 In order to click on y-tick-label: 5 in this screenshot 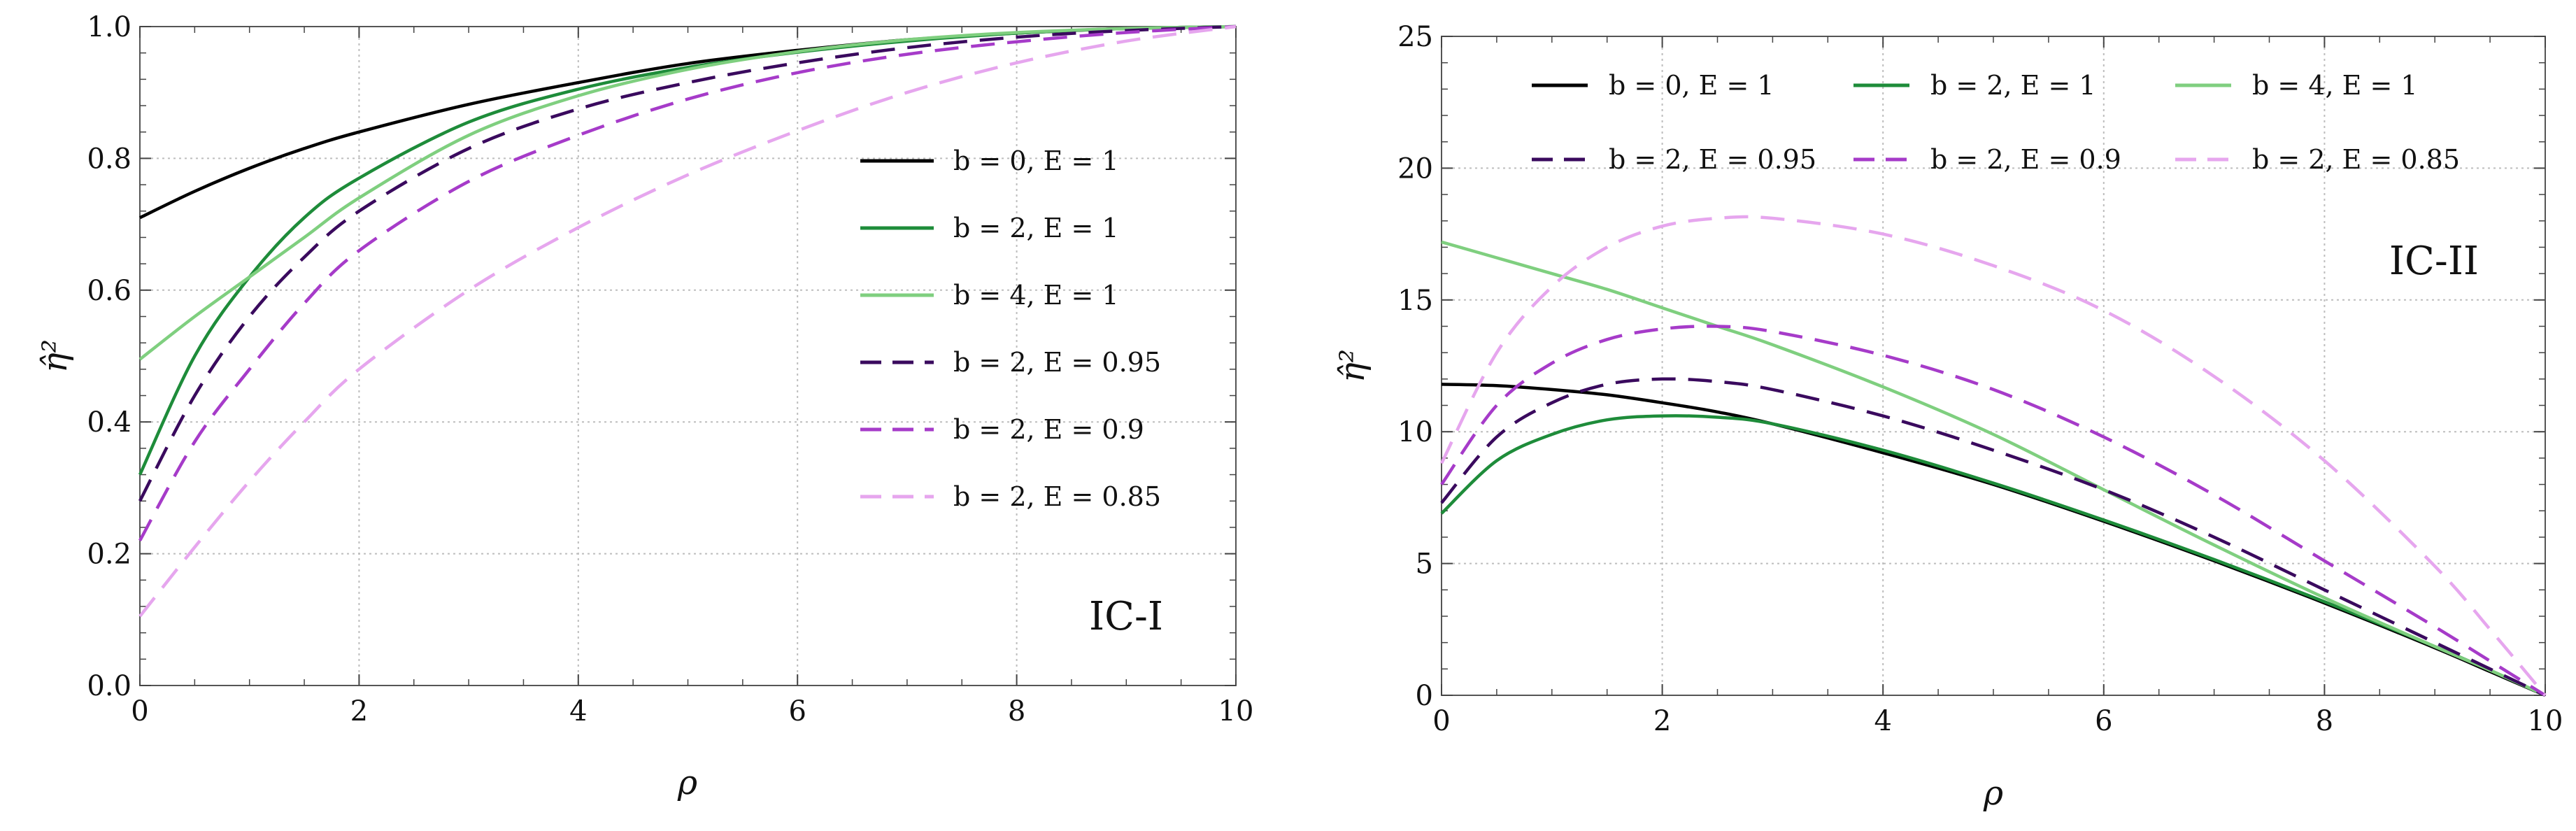, I will do `click(1424, 564)`.